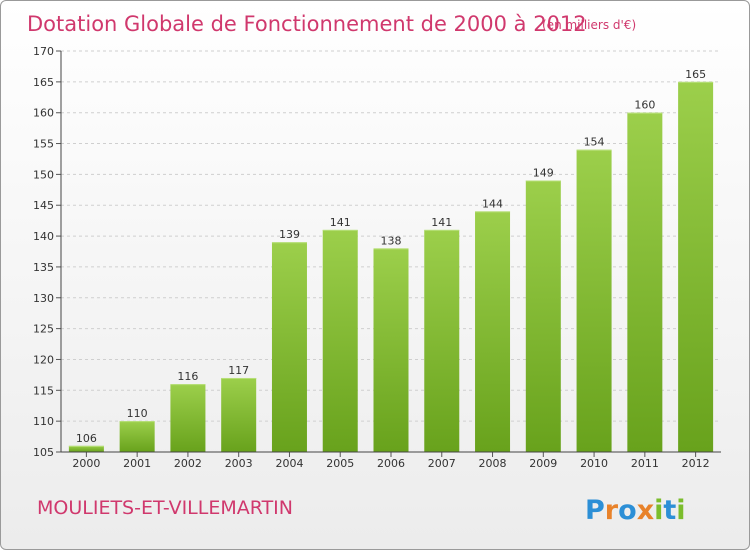  I want to click on bar-2003, so click(239, 414).